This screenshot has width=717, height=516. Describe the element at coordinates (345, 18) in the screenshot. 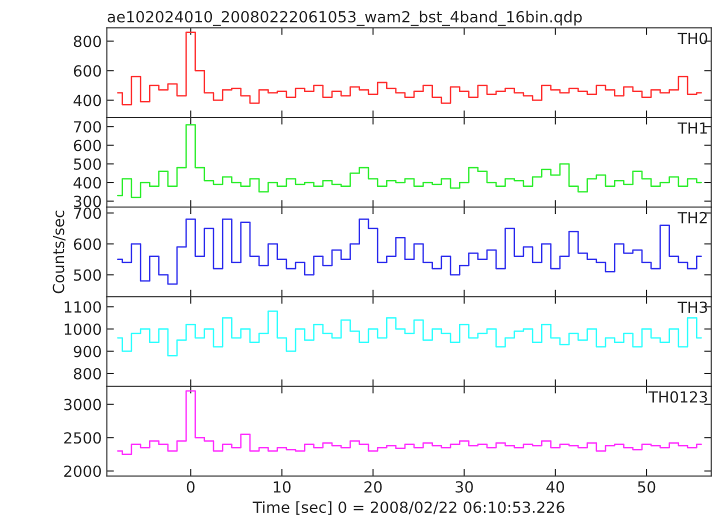

I see `chart-title: ae102024010_20080222061053_wam2_bst_4band_16bin.qdp` at that location.